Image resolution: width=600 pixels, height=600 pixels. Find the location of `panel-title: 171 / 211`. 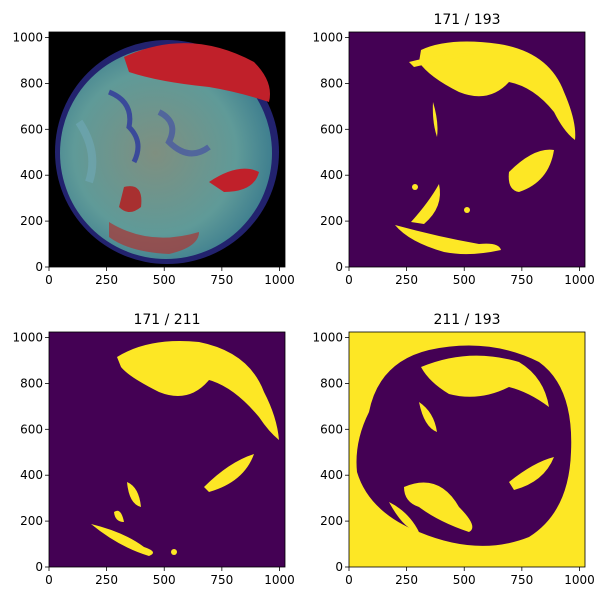

panel-title: 171 / 211 is located at coordinates (166, 320).